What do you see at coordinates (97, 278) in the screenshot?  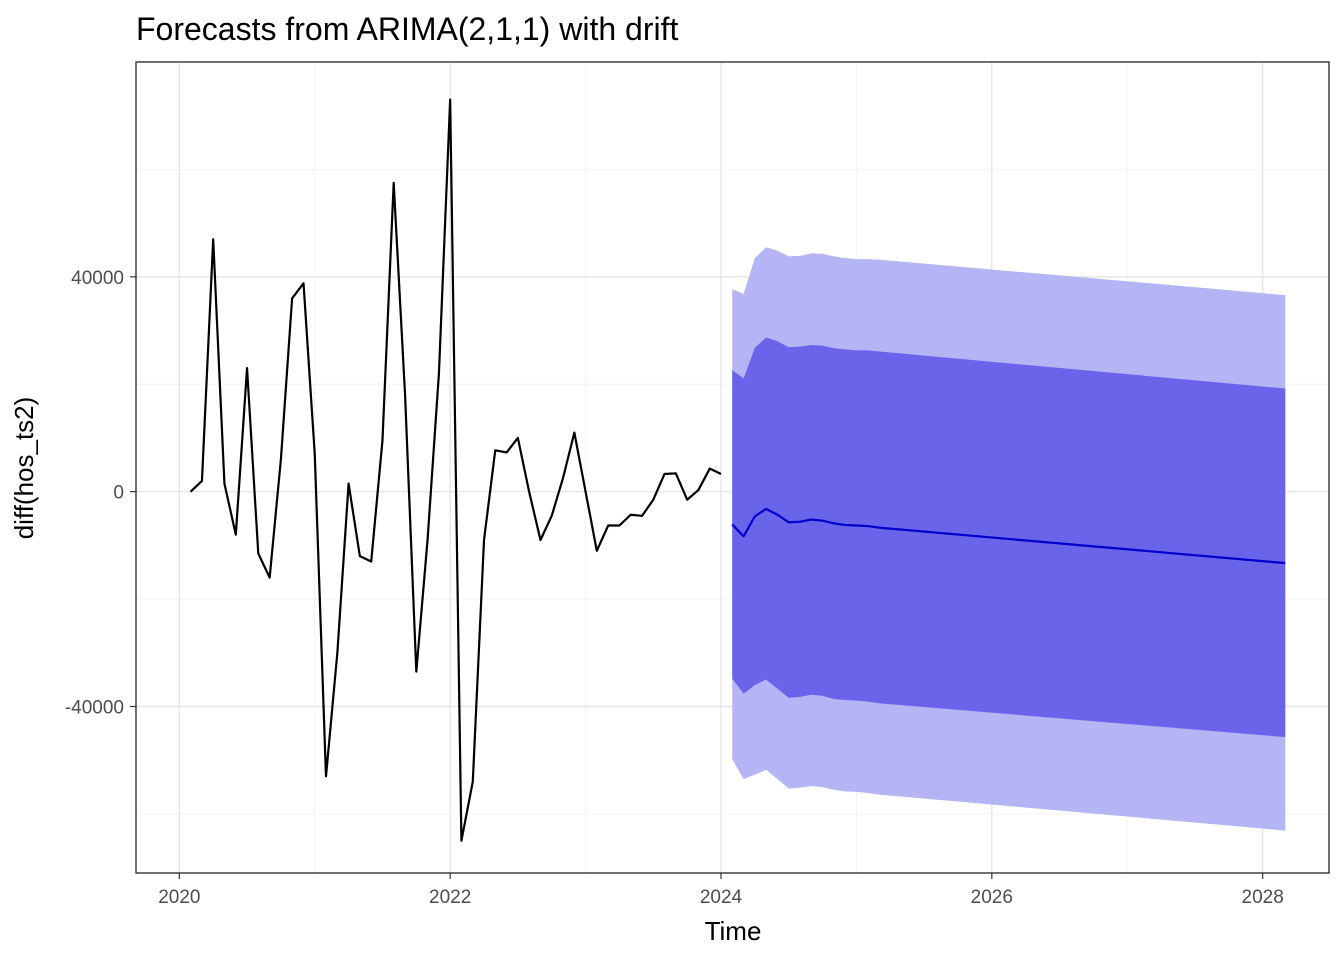 I see `y-tick-label: 40000` at bounding box center [97, 278].